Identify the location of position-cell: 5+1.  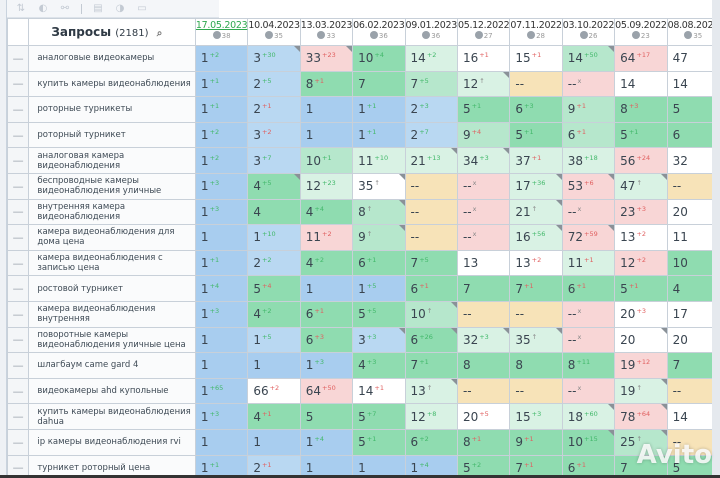
(379, 442).